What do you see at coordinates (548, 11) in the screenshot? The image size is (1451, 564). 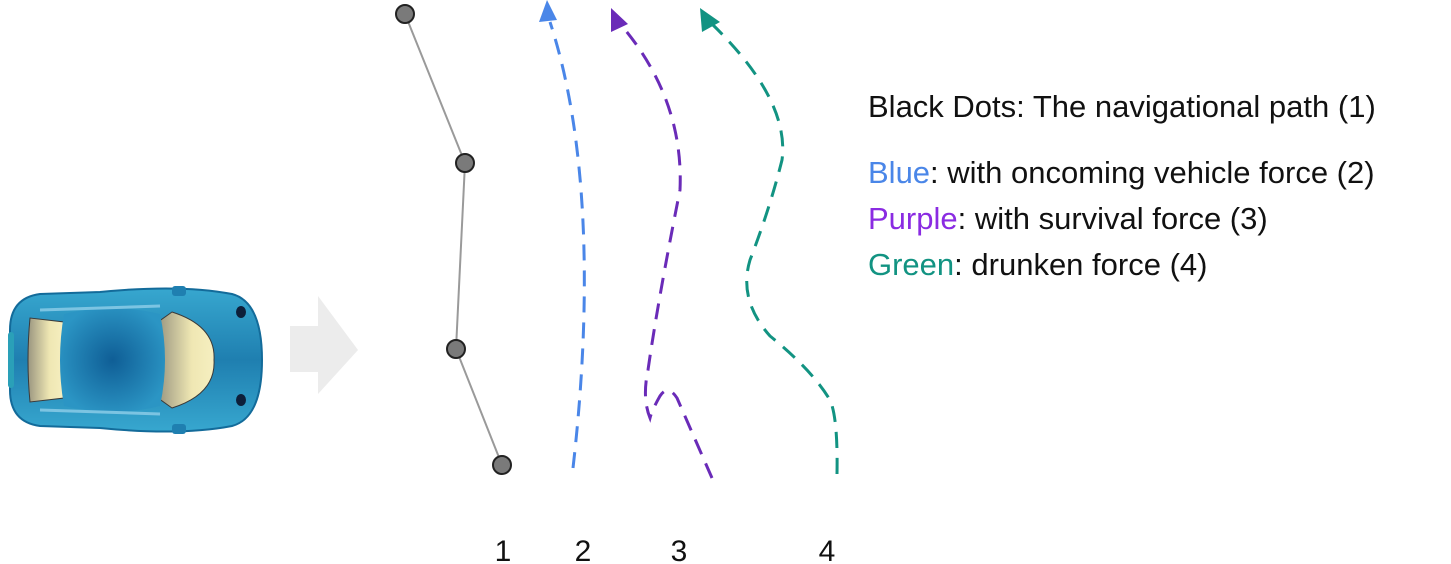 I see `blue-arrowhead` at bounding box center [548, 11].